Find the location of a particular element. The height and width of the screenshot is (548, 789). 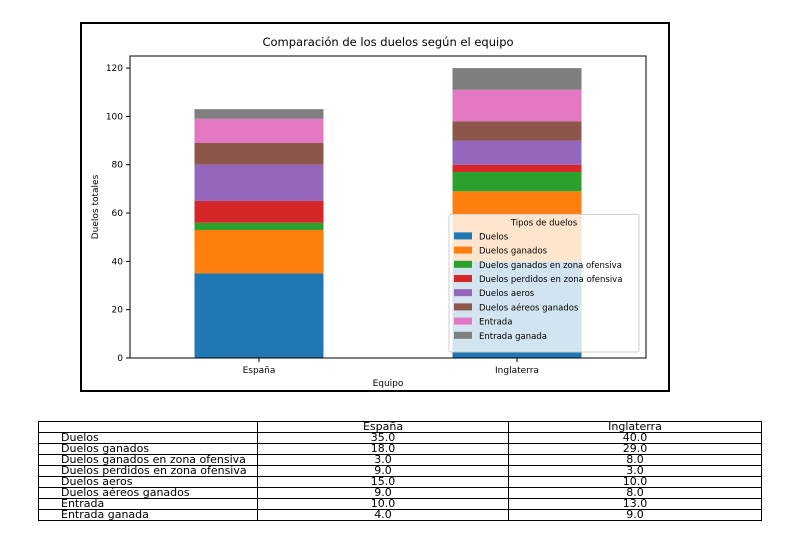

table-cell: 4.0 is located at coordinates (383, 515).